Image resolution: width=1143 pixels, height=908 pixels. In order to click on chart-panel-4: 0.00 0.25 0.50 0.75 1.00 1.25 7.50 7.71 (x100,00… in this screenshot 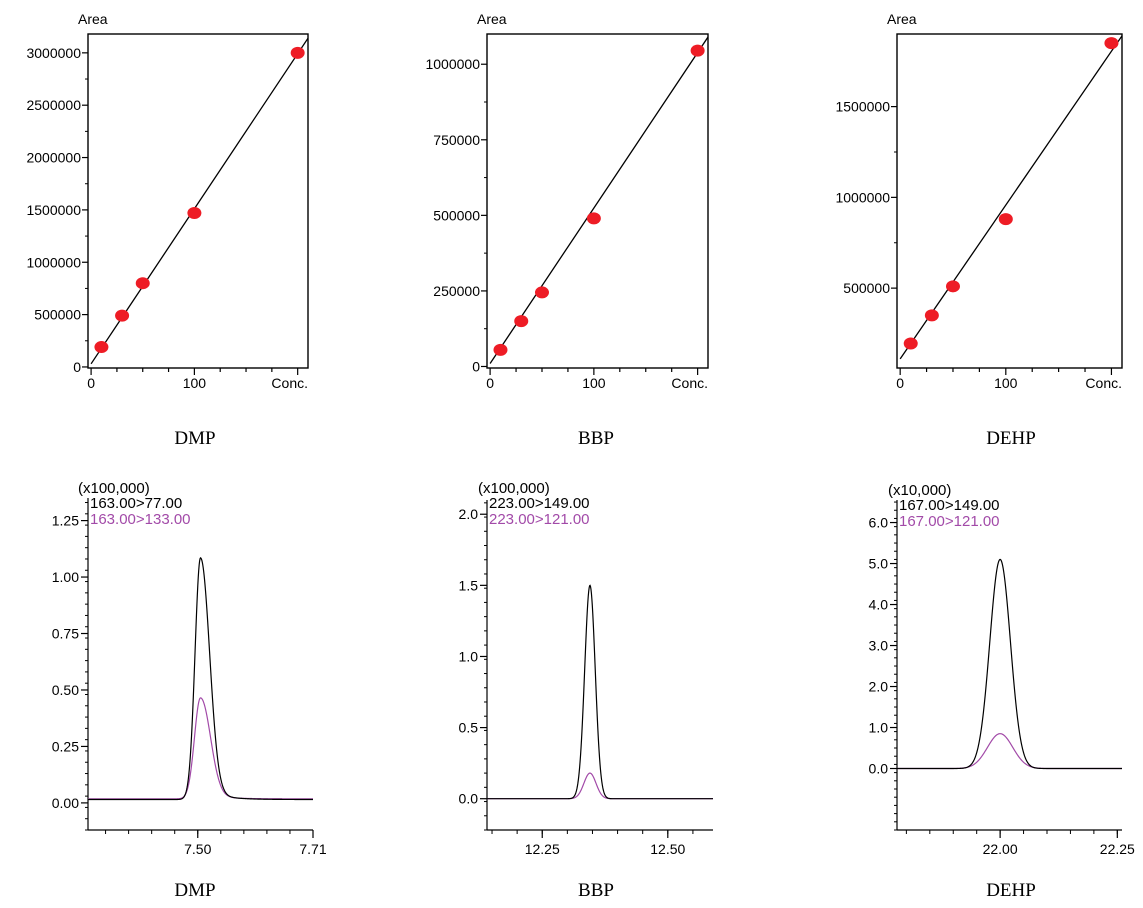, I will do `click(189, 690)`.